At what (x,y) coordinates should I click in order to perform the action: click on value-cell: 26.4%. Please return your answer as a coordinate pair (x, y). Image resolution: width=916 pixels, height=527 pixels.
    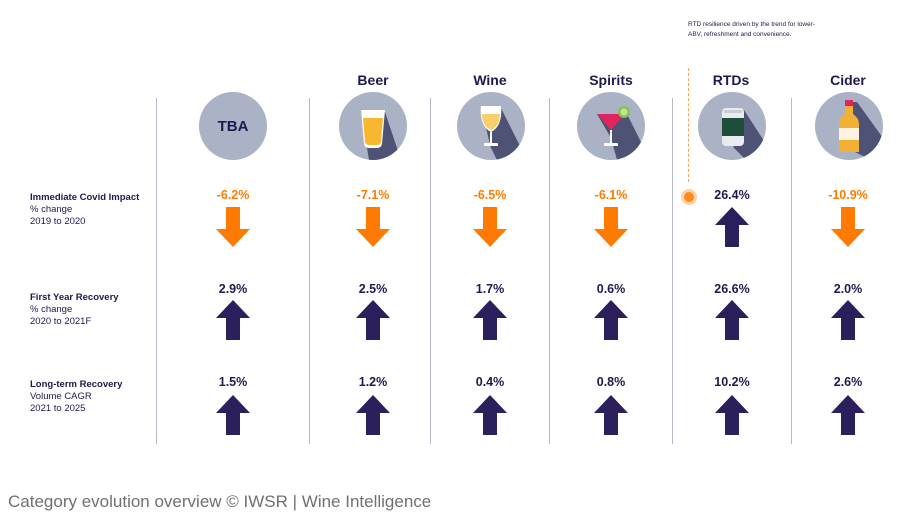
    Looking at the image, I should click on (732, 195).